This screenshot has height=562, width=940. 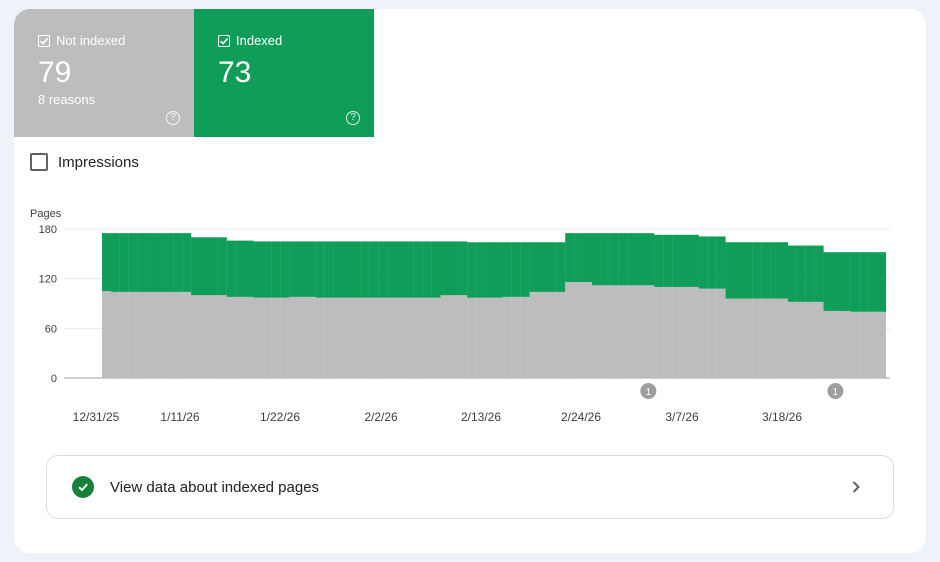 What do you see at coordinates (104, 73) in the screenshot?
I see `not-indexed-tile: Not indexed 79 8 reasons ?` at bounding box center [104, 73].